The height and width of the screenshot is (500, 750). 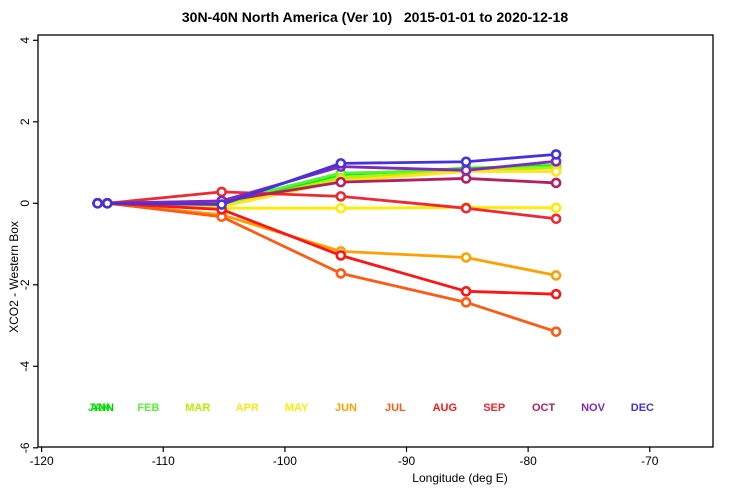 What do you see at coordinates (327, 186) in the screenshot?
I see `series-line-mar` at bounding box center [327, 186].